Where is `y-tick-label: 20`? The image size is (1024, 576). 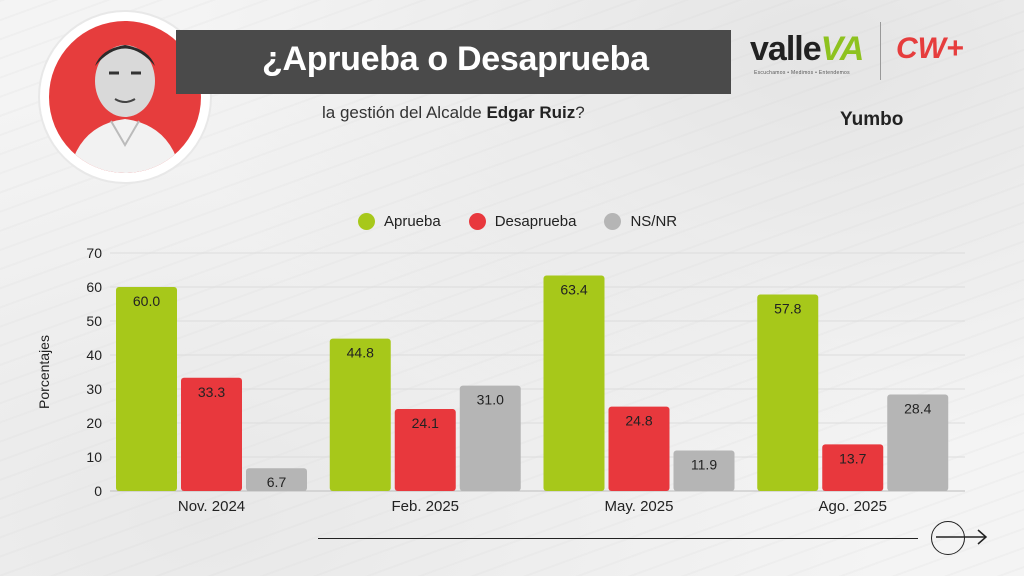 y-tick-label: 20 is located at coordinates (94, 423).